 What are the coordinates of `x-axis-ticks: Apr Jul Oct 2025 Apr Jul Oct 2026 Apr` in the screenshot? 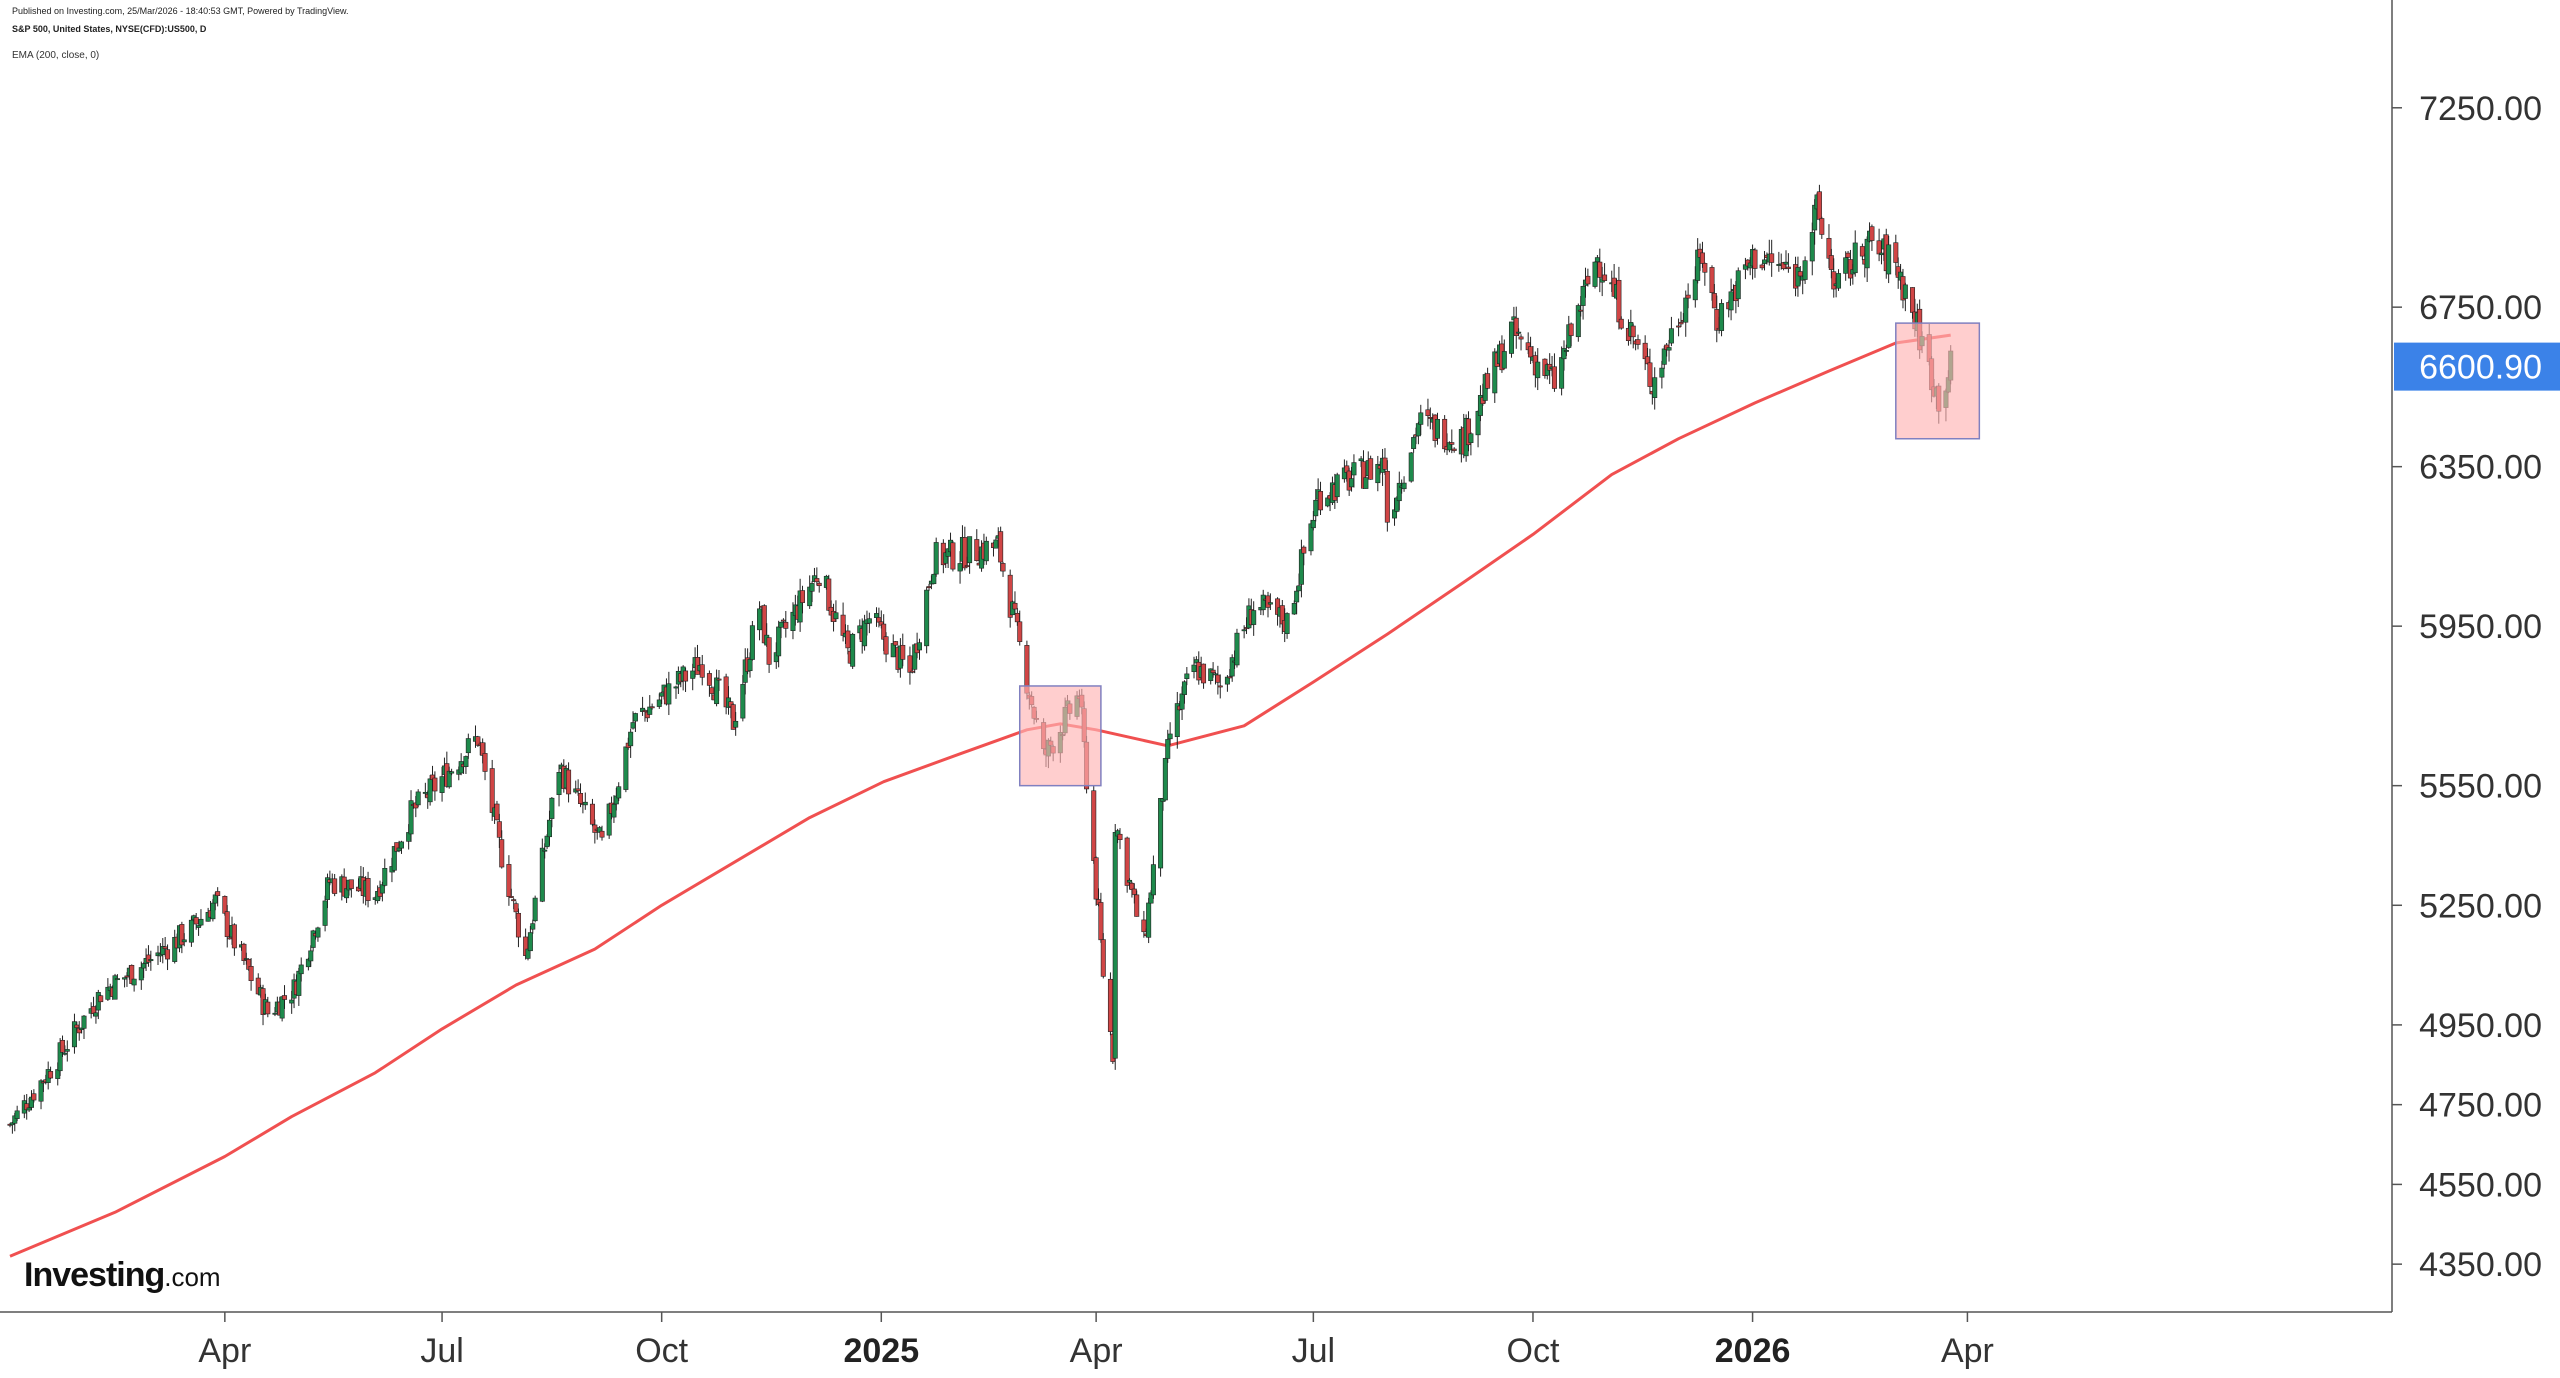 It's located at (1096, 1341).